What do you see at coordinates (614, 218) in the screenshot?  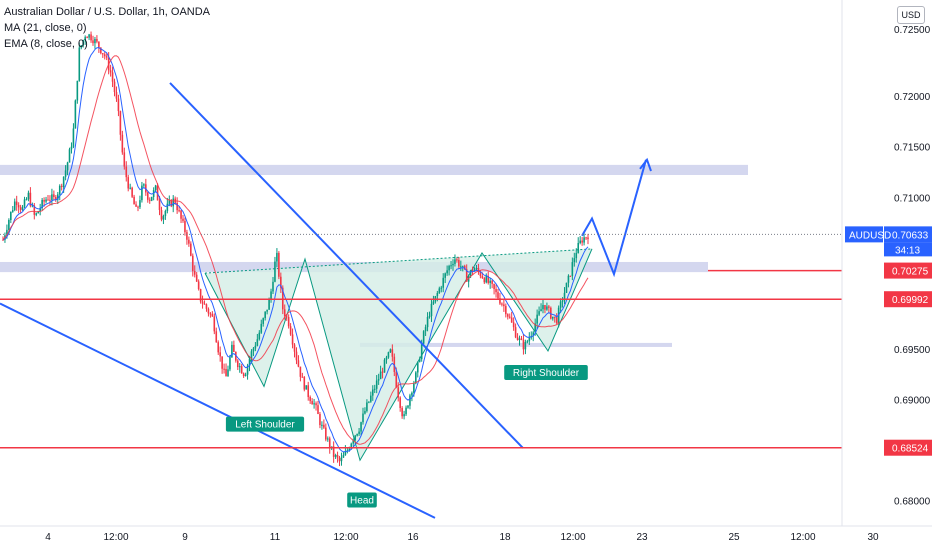 I see `projection-path` at bounding box center [614, 218].